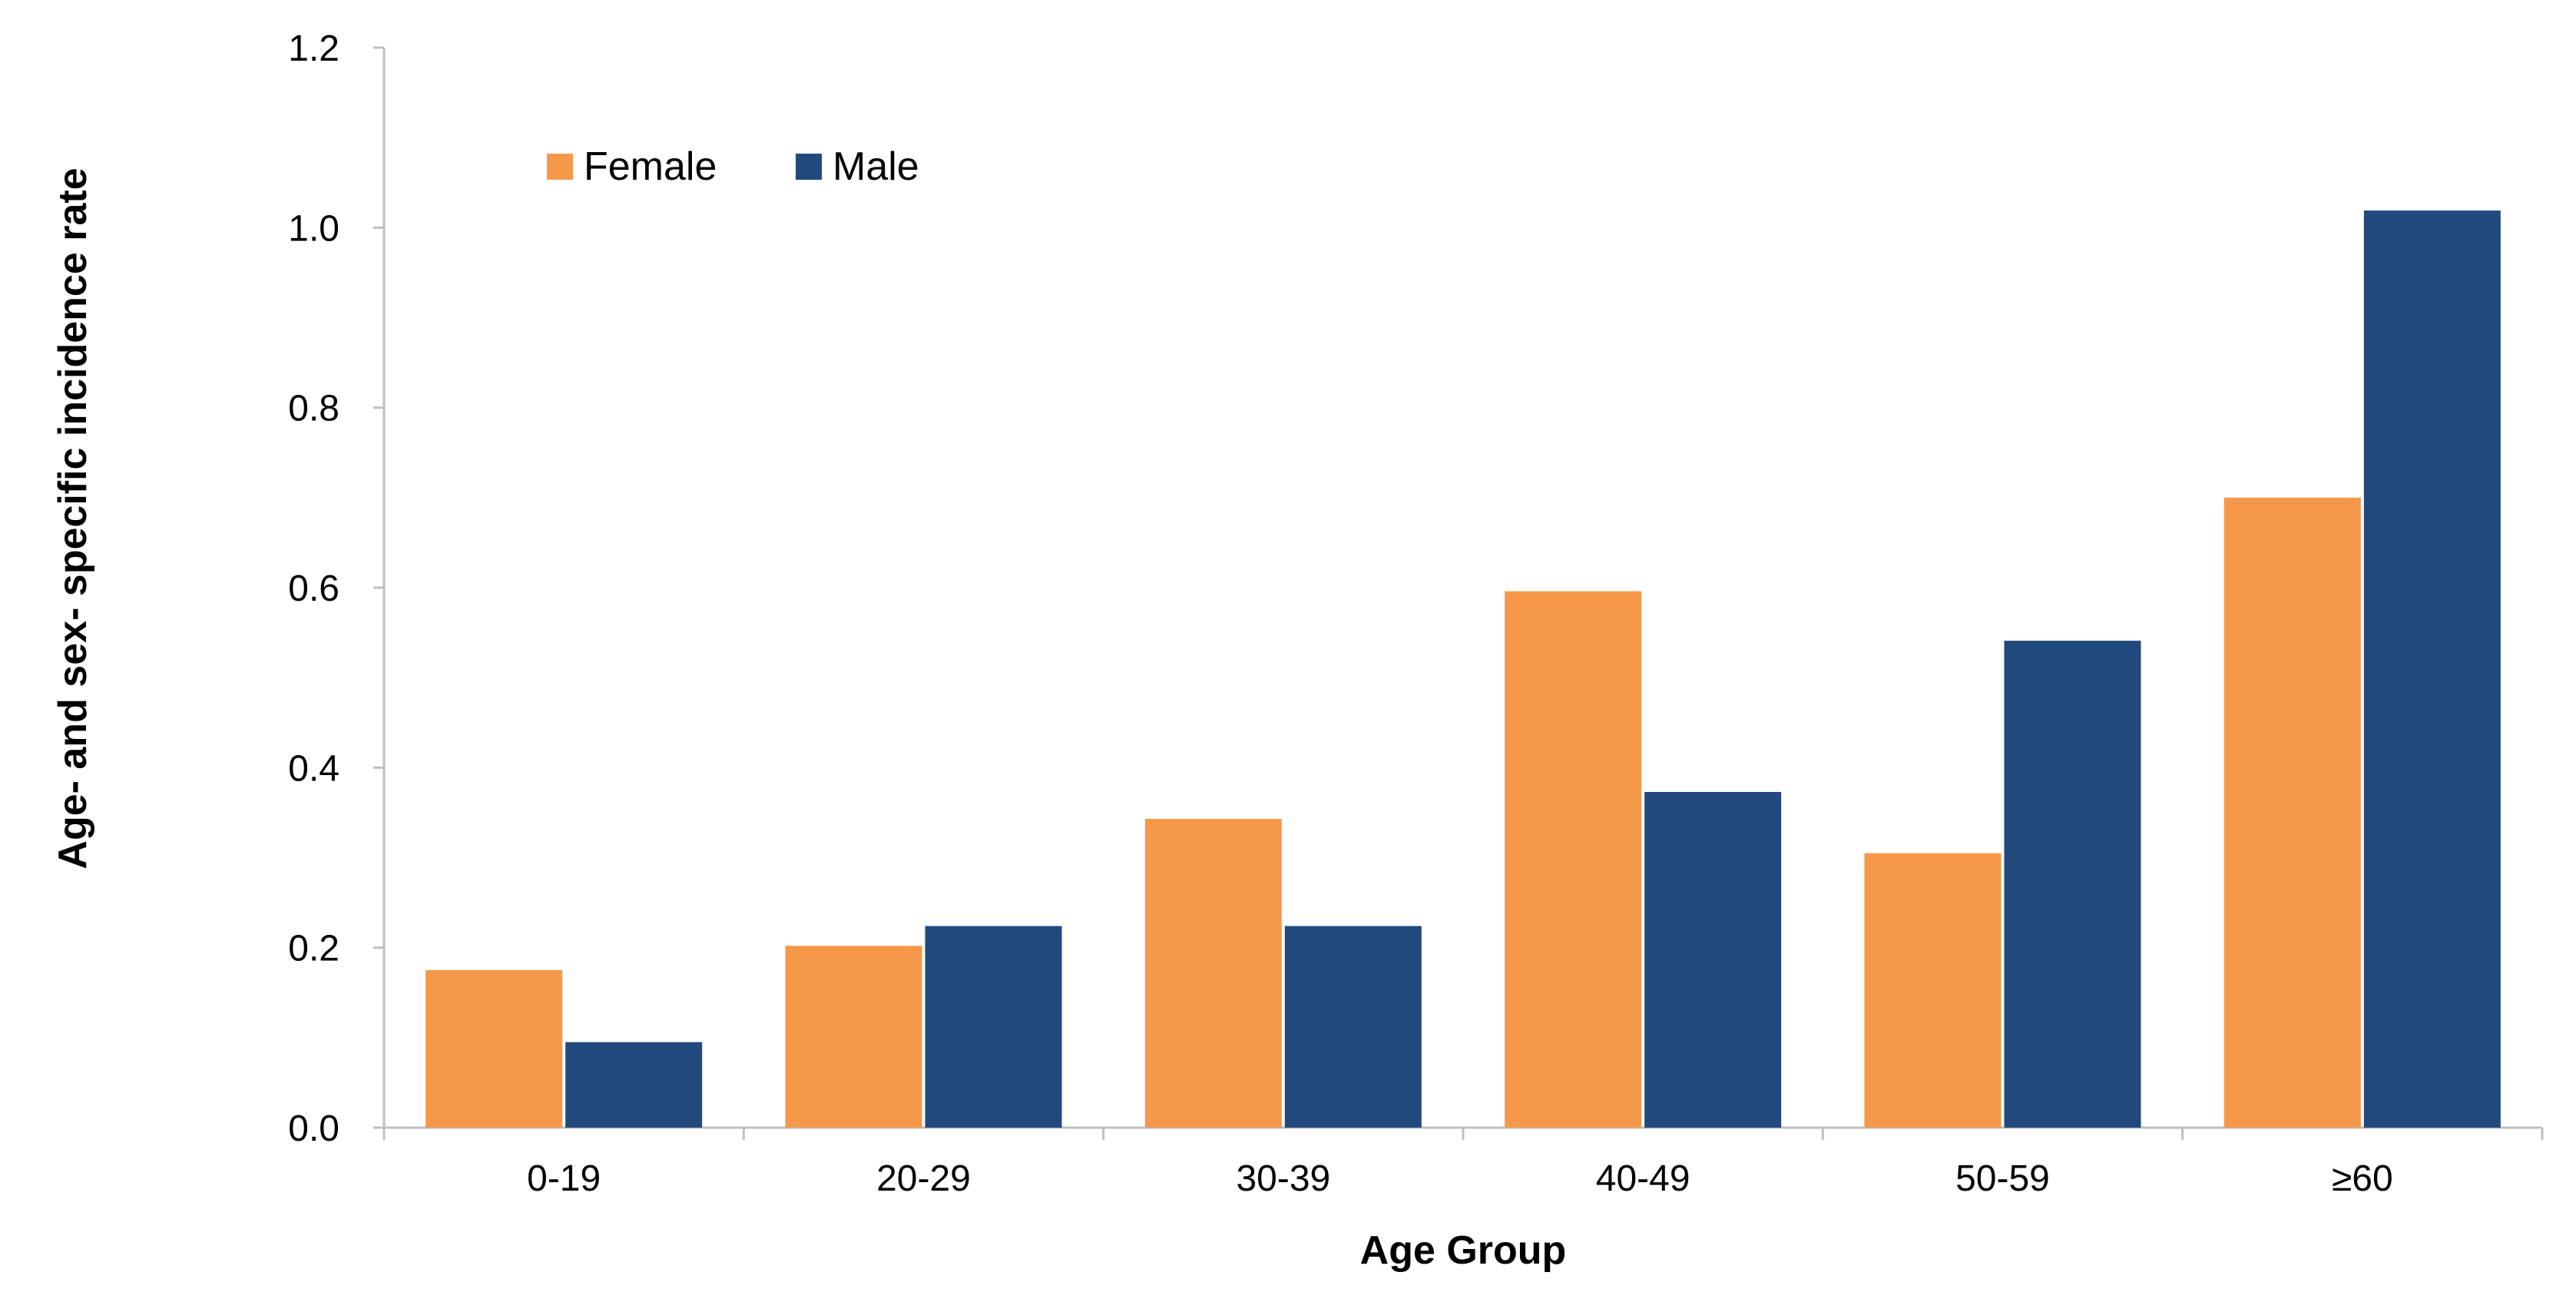 The image size is (2576, 1312). Describe the element at coordinates (2002, 1178) in the screenshot. I see `x-tick-label: 50-59` at that location.